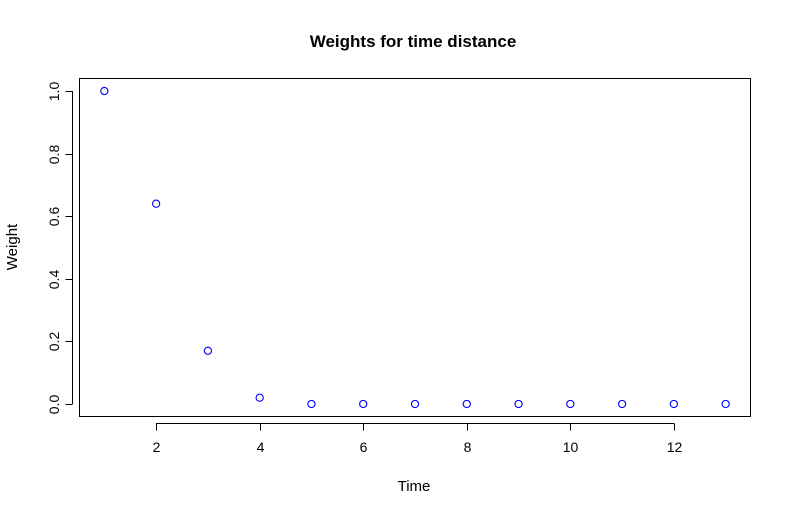 Image resolution: width=791 pixels, height=515 pixels. What do you see at coordinates (418, 439) in the screenshot?
I see `x-axis: 2 4 6 8 10 12` at bounding box center [418, 439].